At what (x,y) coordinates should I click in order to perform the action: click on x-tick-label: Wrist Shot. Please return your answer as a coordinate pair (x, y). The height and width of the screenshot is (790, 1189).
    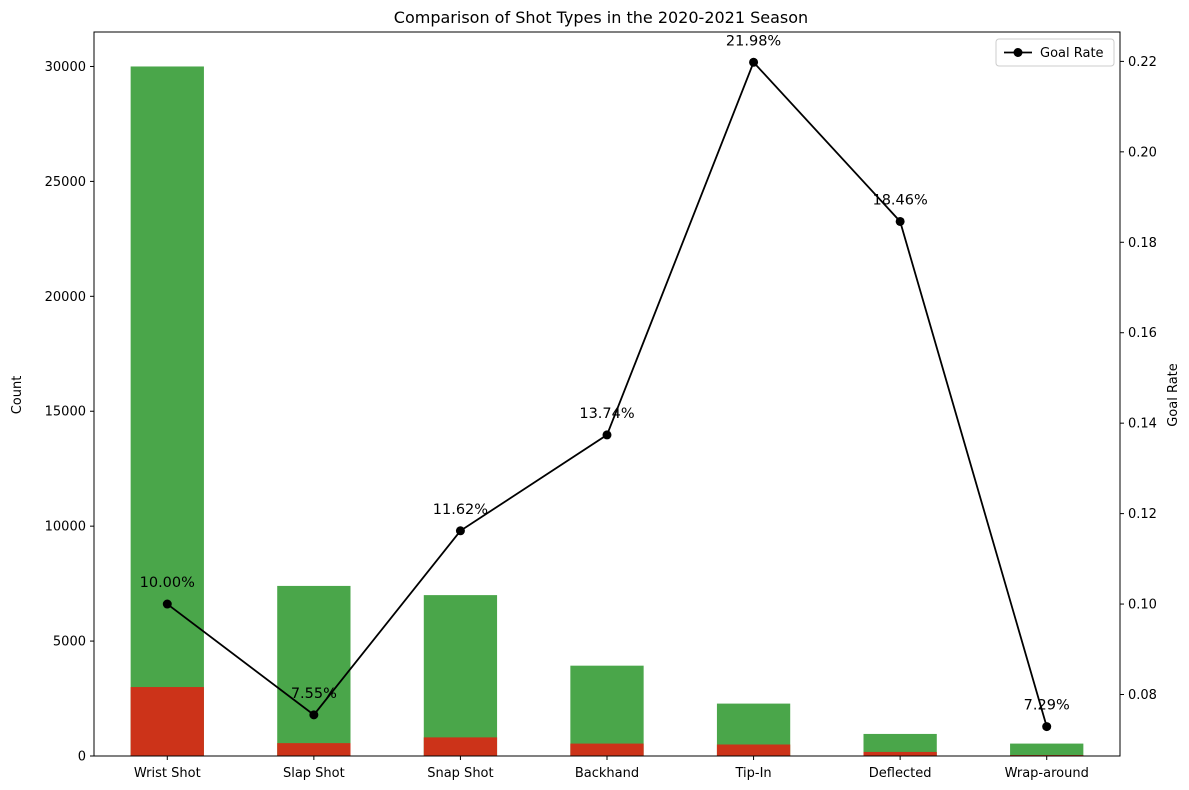
    Looking at the image, I should click on (167, 773).